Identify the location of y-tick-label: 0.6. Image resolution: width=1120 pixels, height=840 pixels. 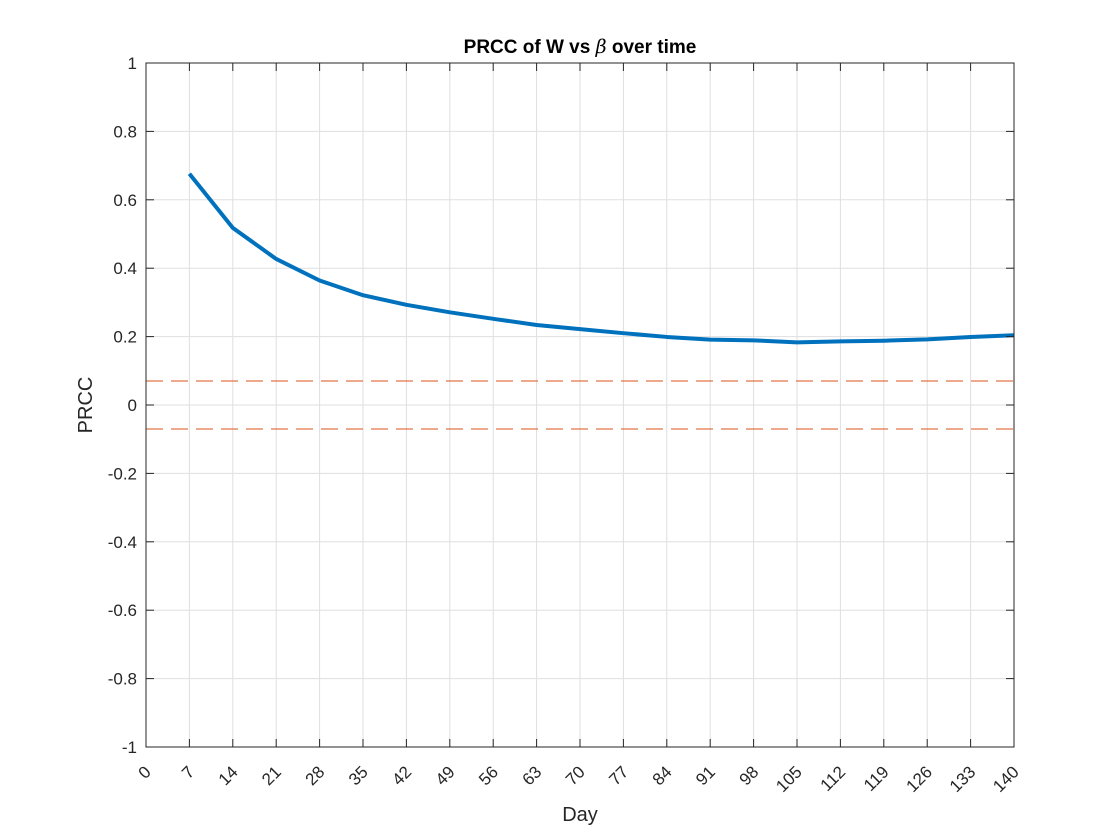
(125, 200).